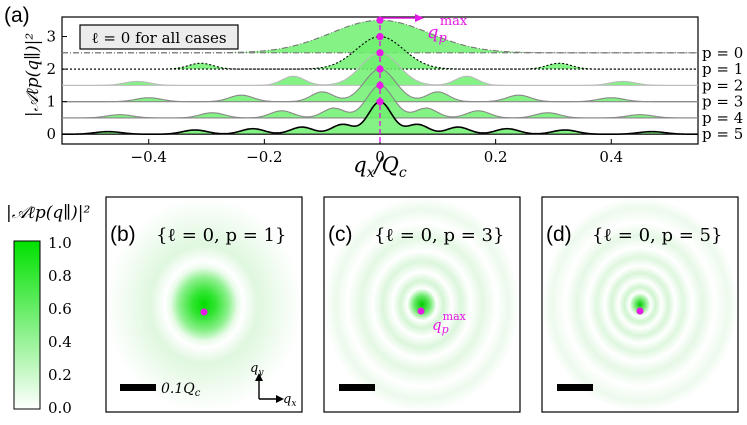 The width and height of the screenshot is (747, 425). I want to click on panel-b-label: (b), so click(123, 234).